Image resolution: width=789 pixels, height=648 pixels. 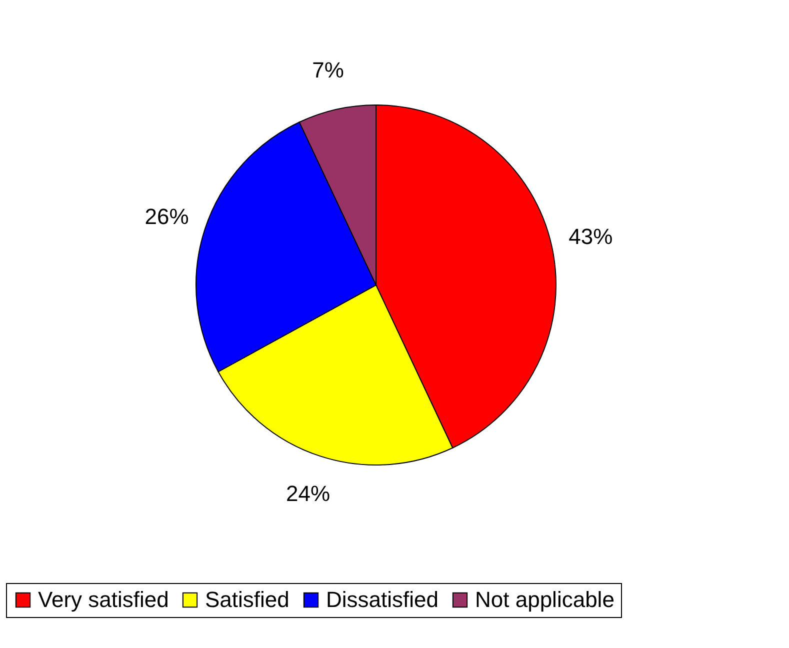 What do you see at coordinates (544, 599) in the screenshot?
I see `legend-label: Not applicable` at bounding box center [544, 599].